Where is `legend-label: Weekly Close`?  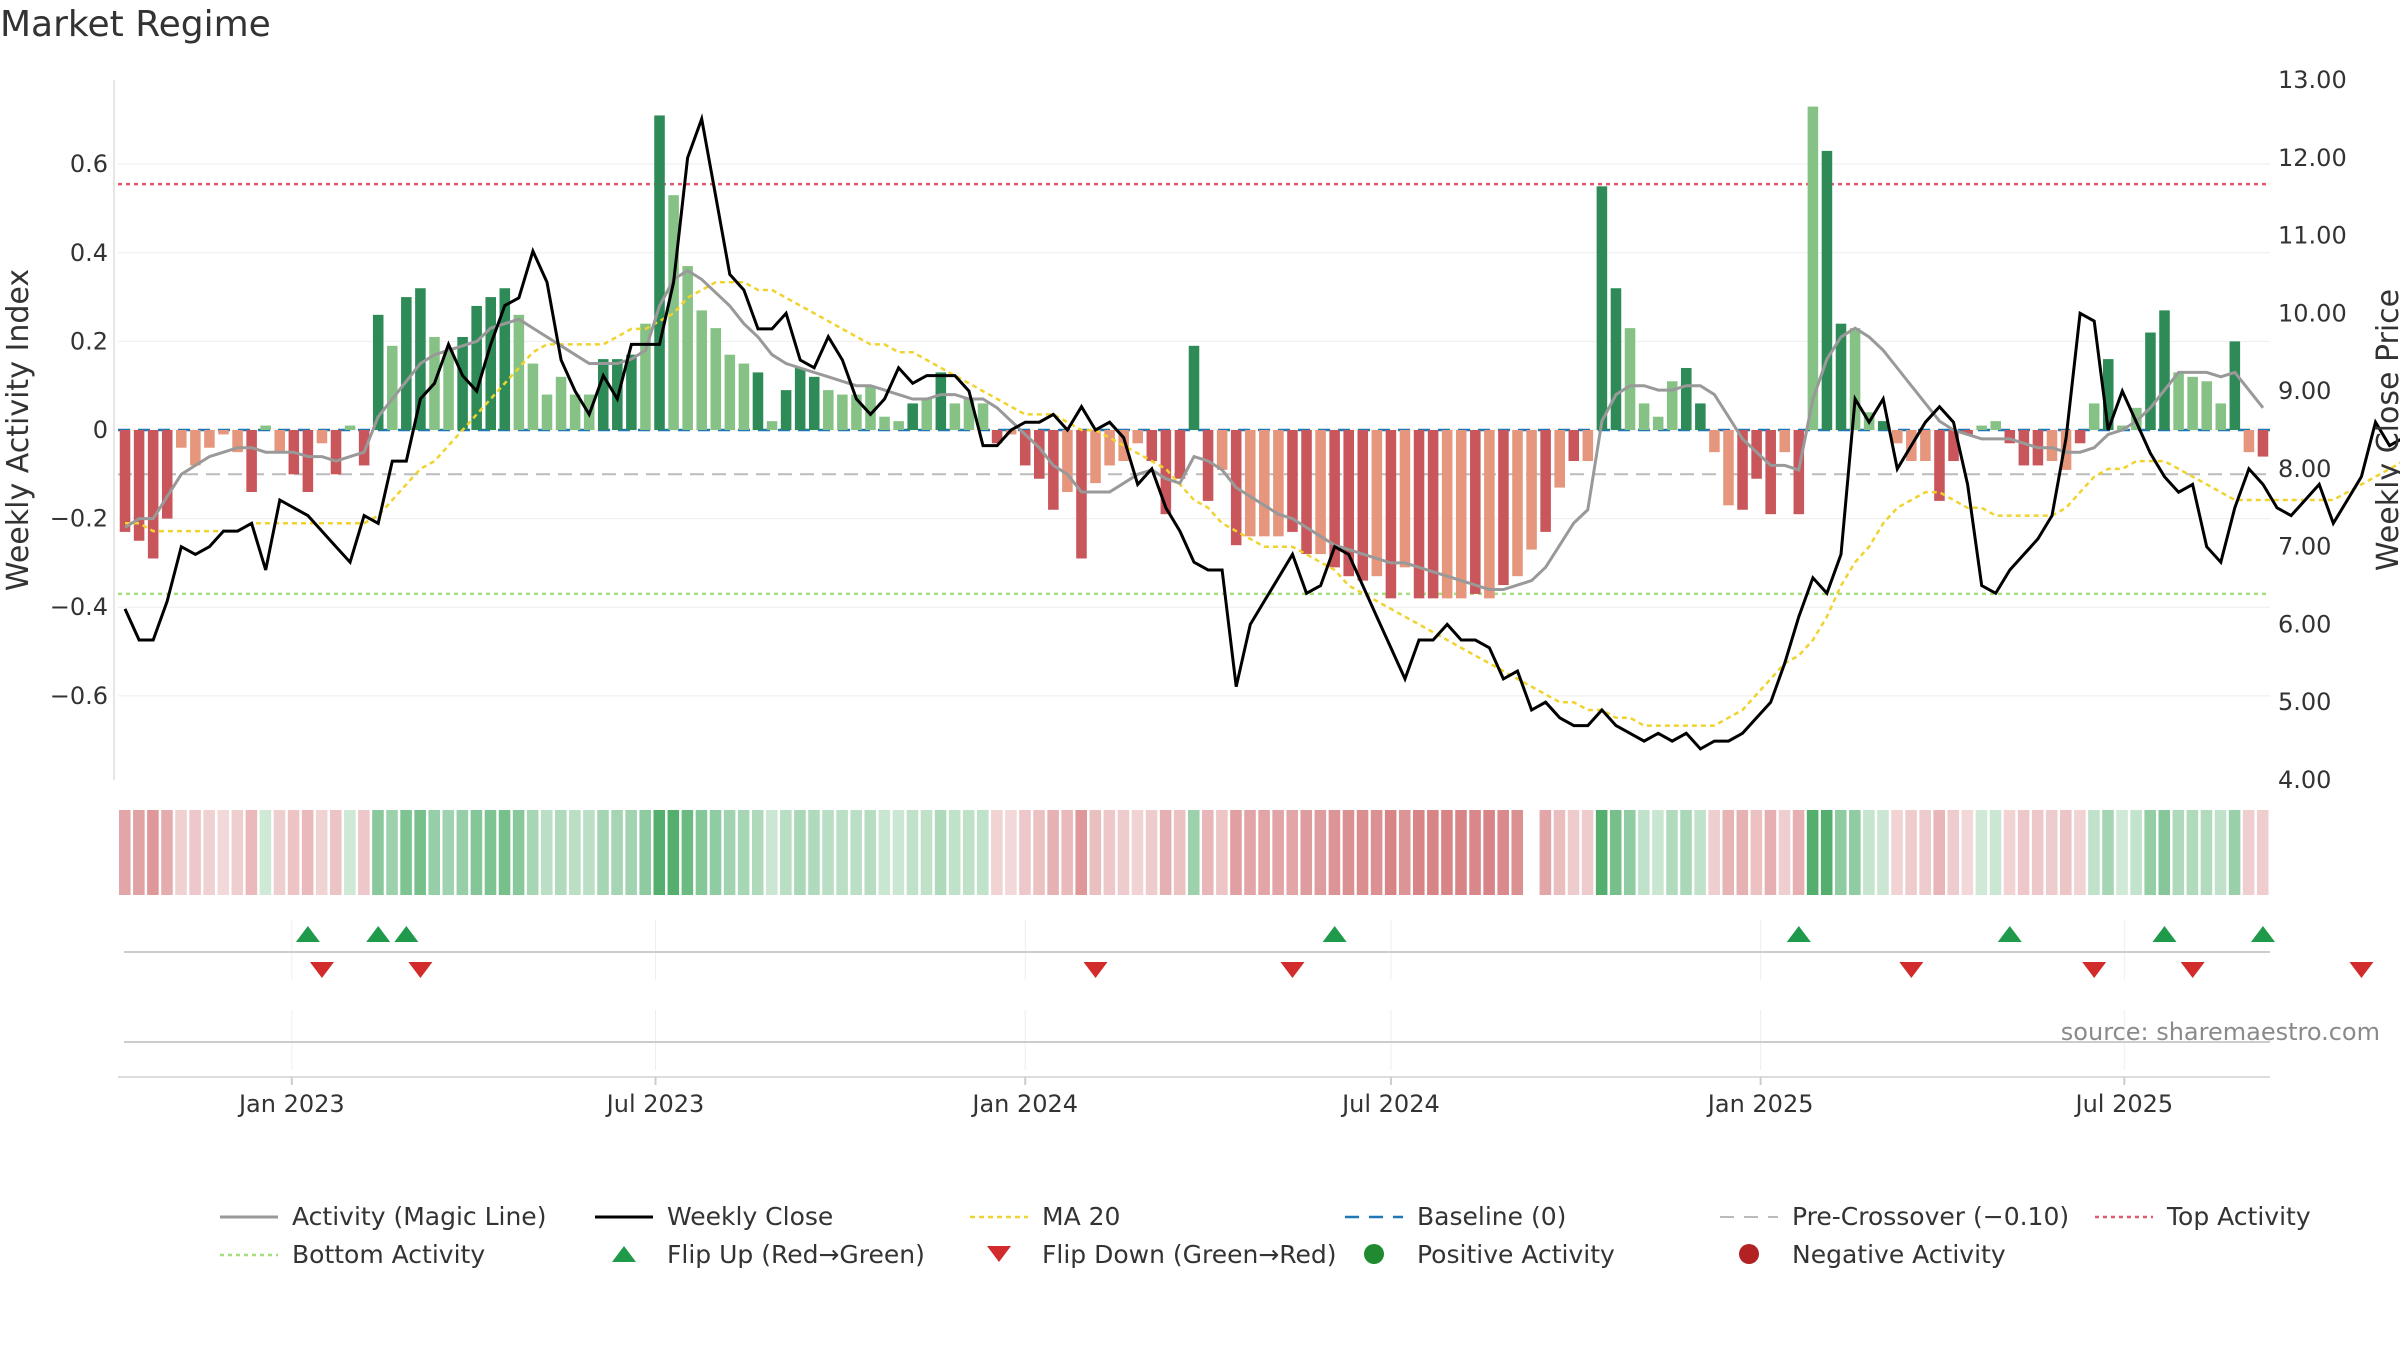
legend-label: Weekly Close is located at coordinates (750, 1216).